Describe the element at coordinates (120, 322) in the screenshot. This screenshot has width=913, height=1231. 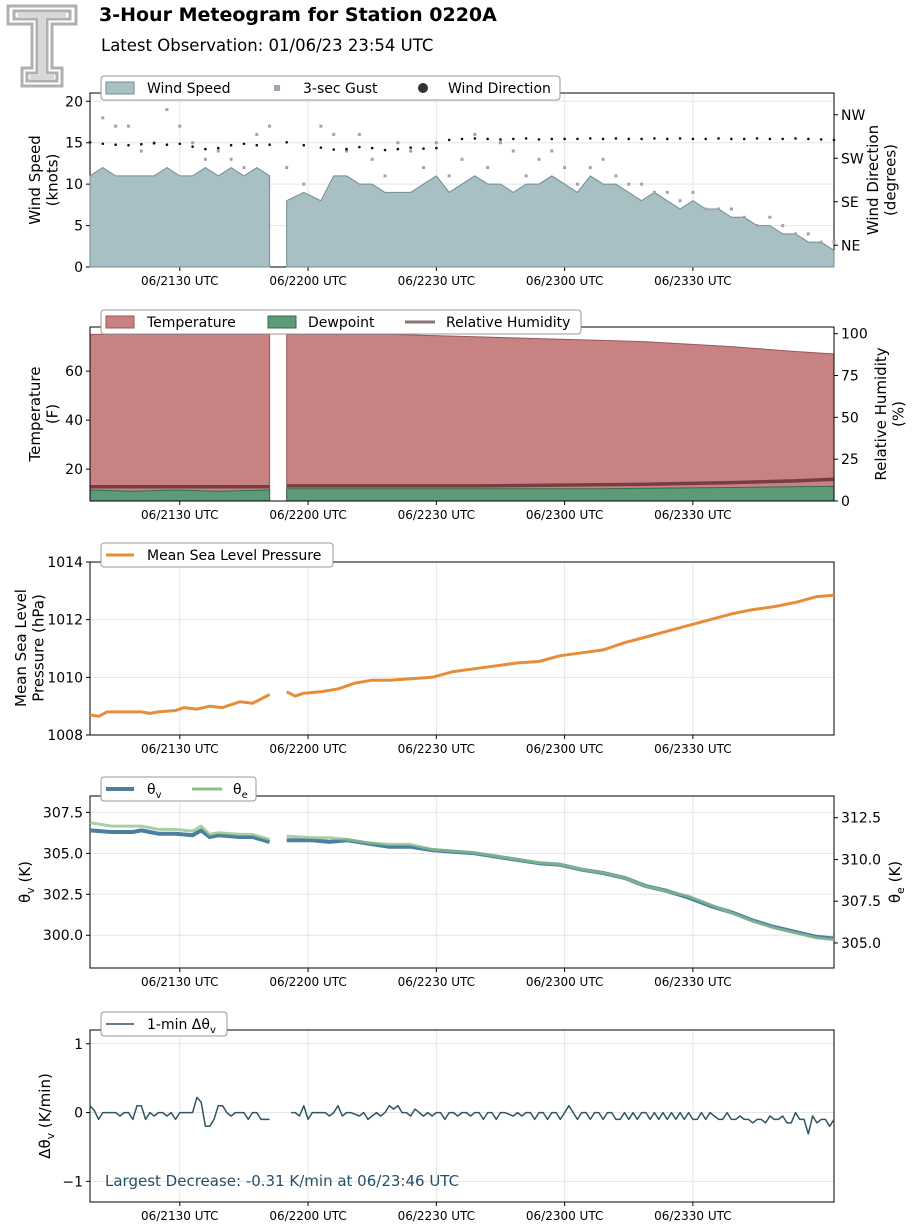
I see `legend-temperature-swatch` at that location.